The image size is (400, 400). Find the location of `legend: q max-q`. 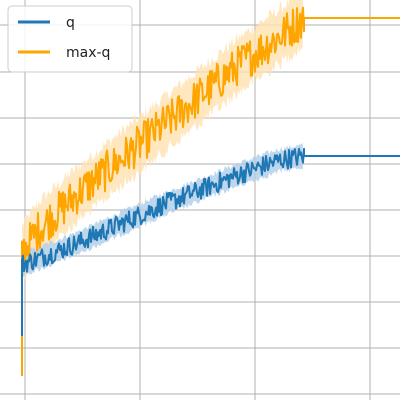

legend: q max-q is located at coordinates (70, 39).